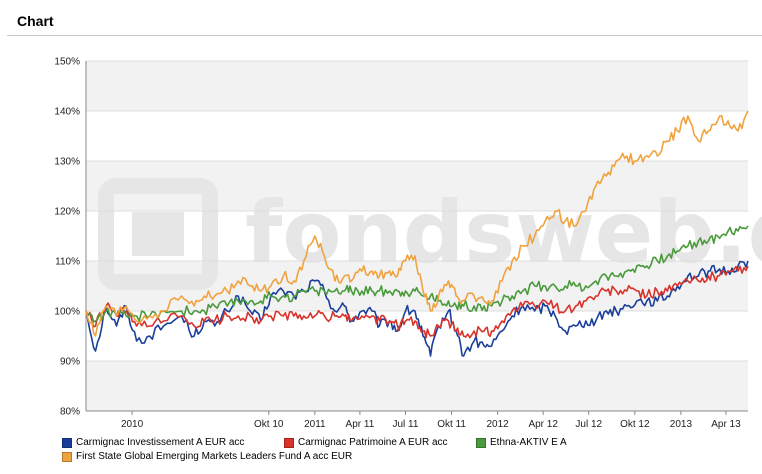 The image size is (762, 474). Describe the element at coordinates (158, 234) in the screenshot. I see `watermark-logo` at that location.